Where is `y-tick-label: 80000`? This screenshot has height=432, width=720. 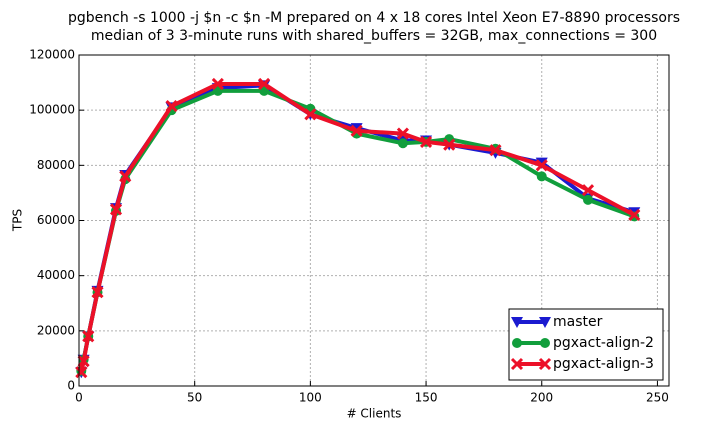 y-tick-label: 80000 is located at coordinates (56, 165).